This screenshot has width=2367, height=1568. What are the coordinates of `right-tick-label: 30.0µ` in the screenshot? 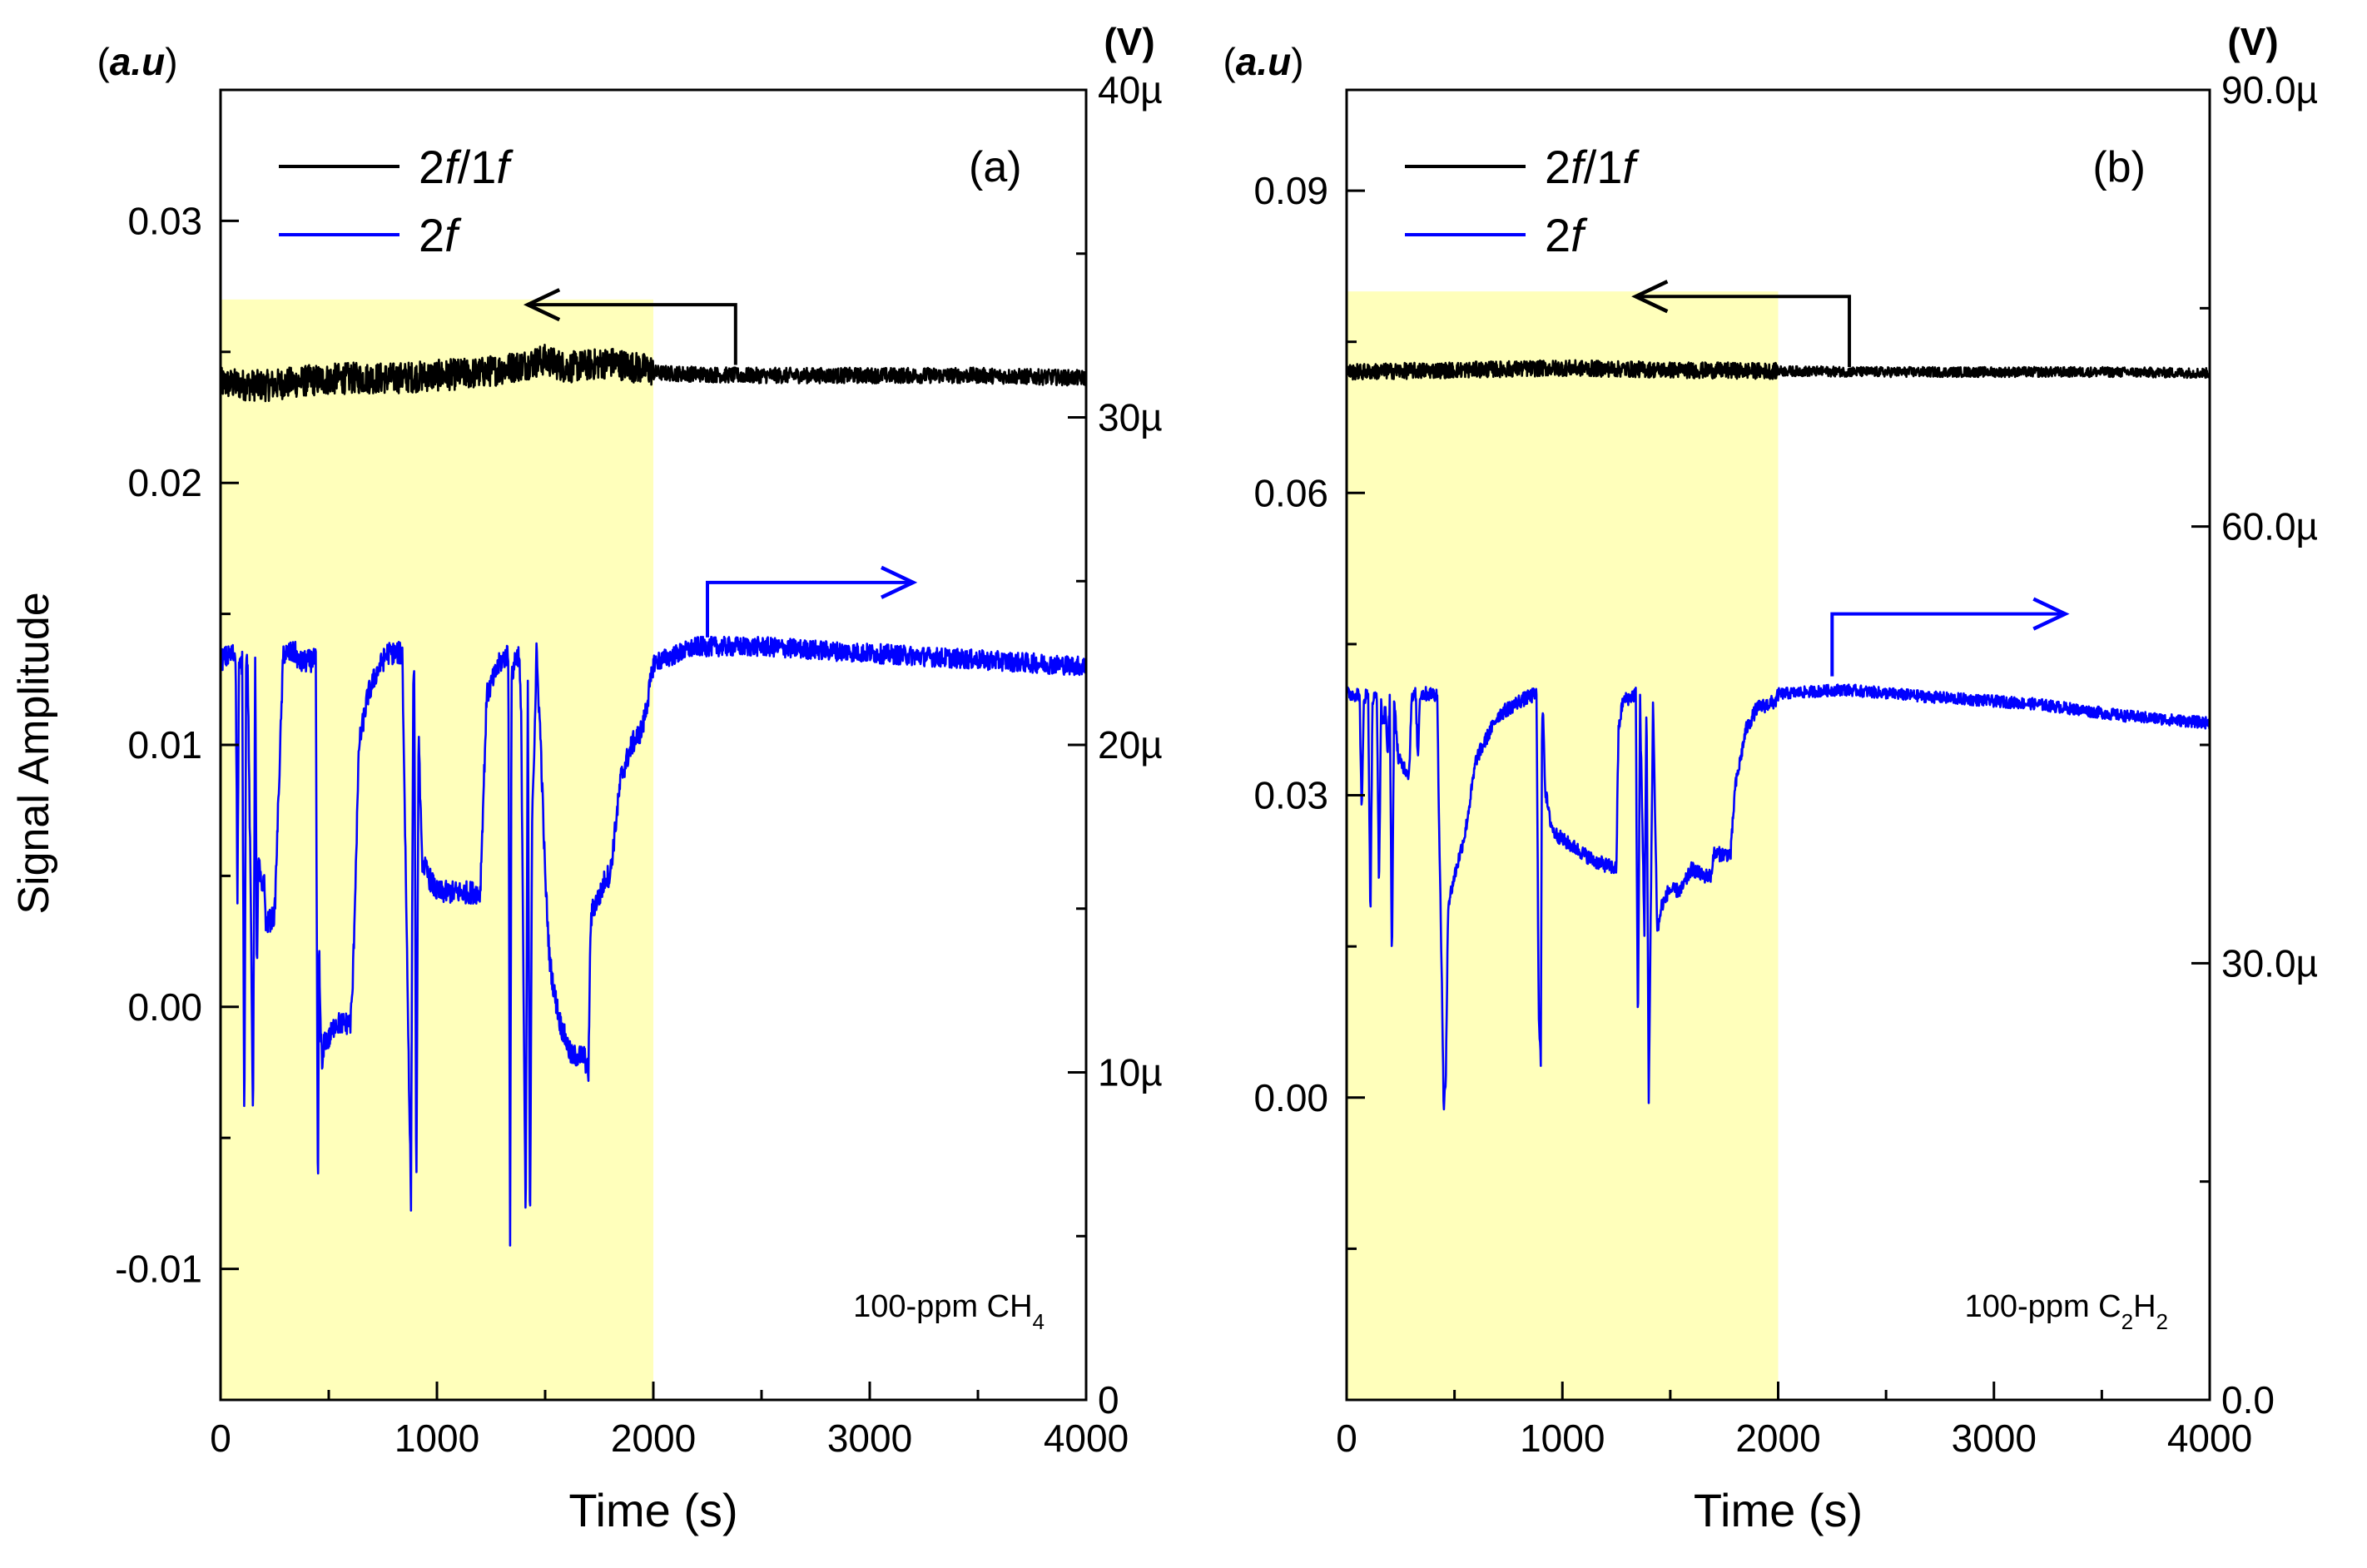 It's located at (2269, 963).